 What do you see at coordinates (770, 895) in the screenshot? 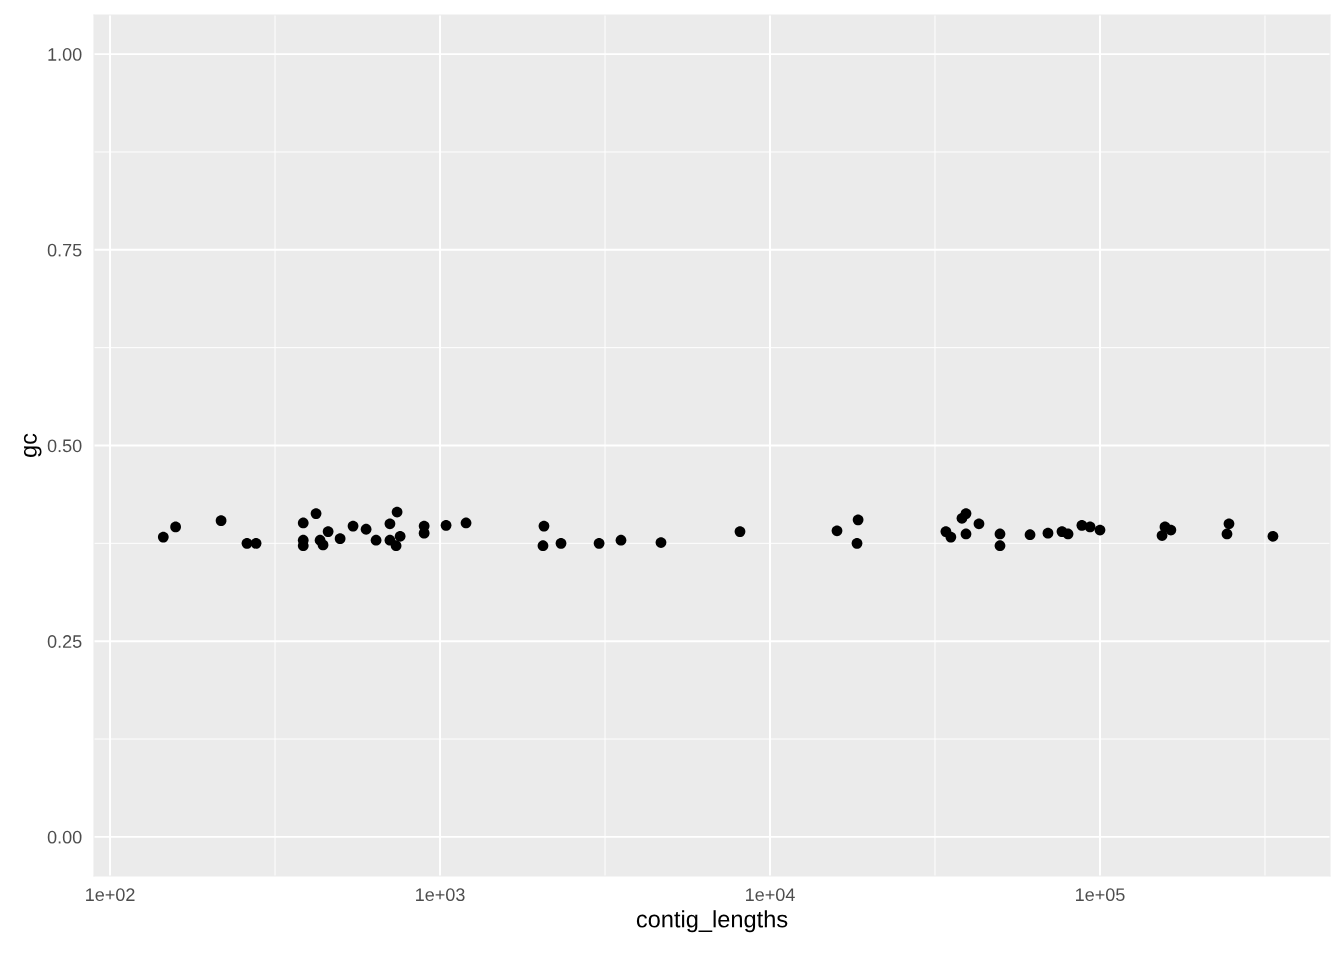
I see `x-tick-label: 1e+04` at bounding box center [770, 895].